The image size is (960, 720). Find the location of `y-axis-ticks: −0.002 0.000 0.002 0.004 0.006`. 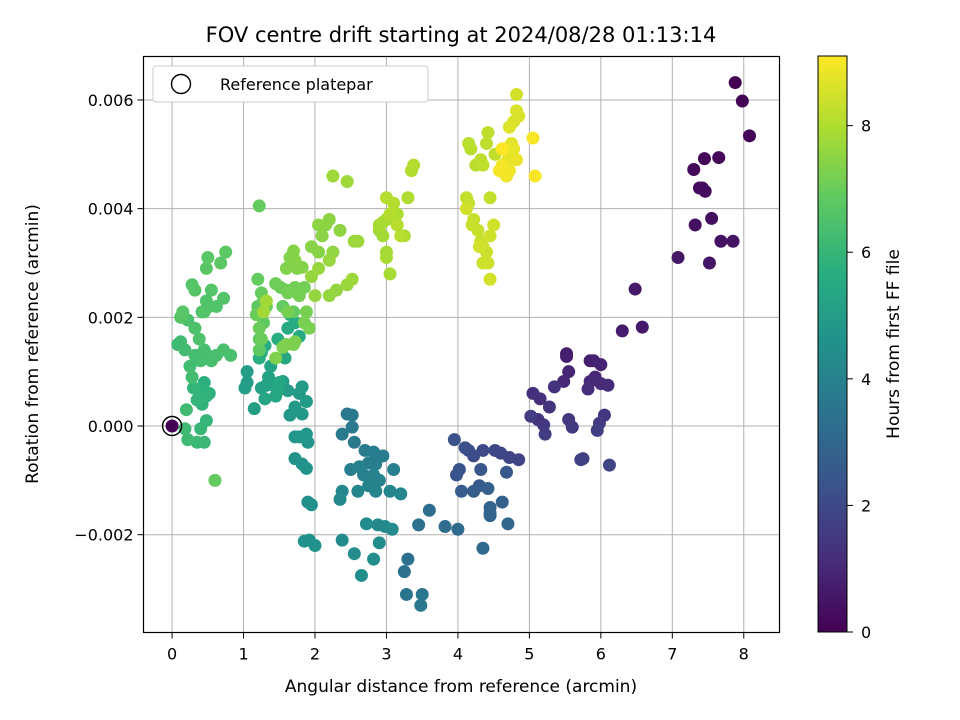

y-axis-ticks: −0.002 0.000 0.002 0.004 0.006 is located at coordinates (109, 318).